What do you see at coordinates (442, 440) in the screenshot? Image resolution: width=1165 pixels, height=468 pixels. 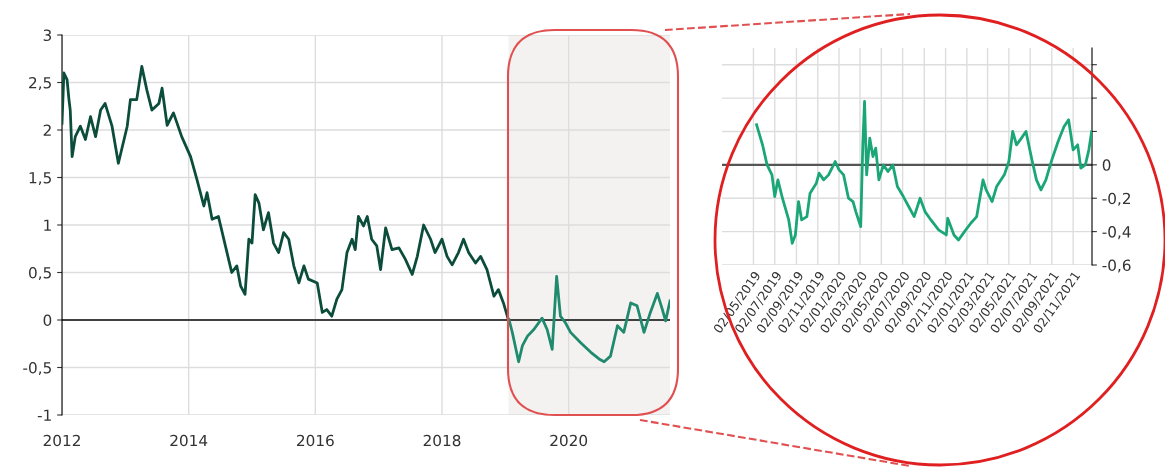 I see `x-tick-label: 2018` at bounding box center [442, 440].